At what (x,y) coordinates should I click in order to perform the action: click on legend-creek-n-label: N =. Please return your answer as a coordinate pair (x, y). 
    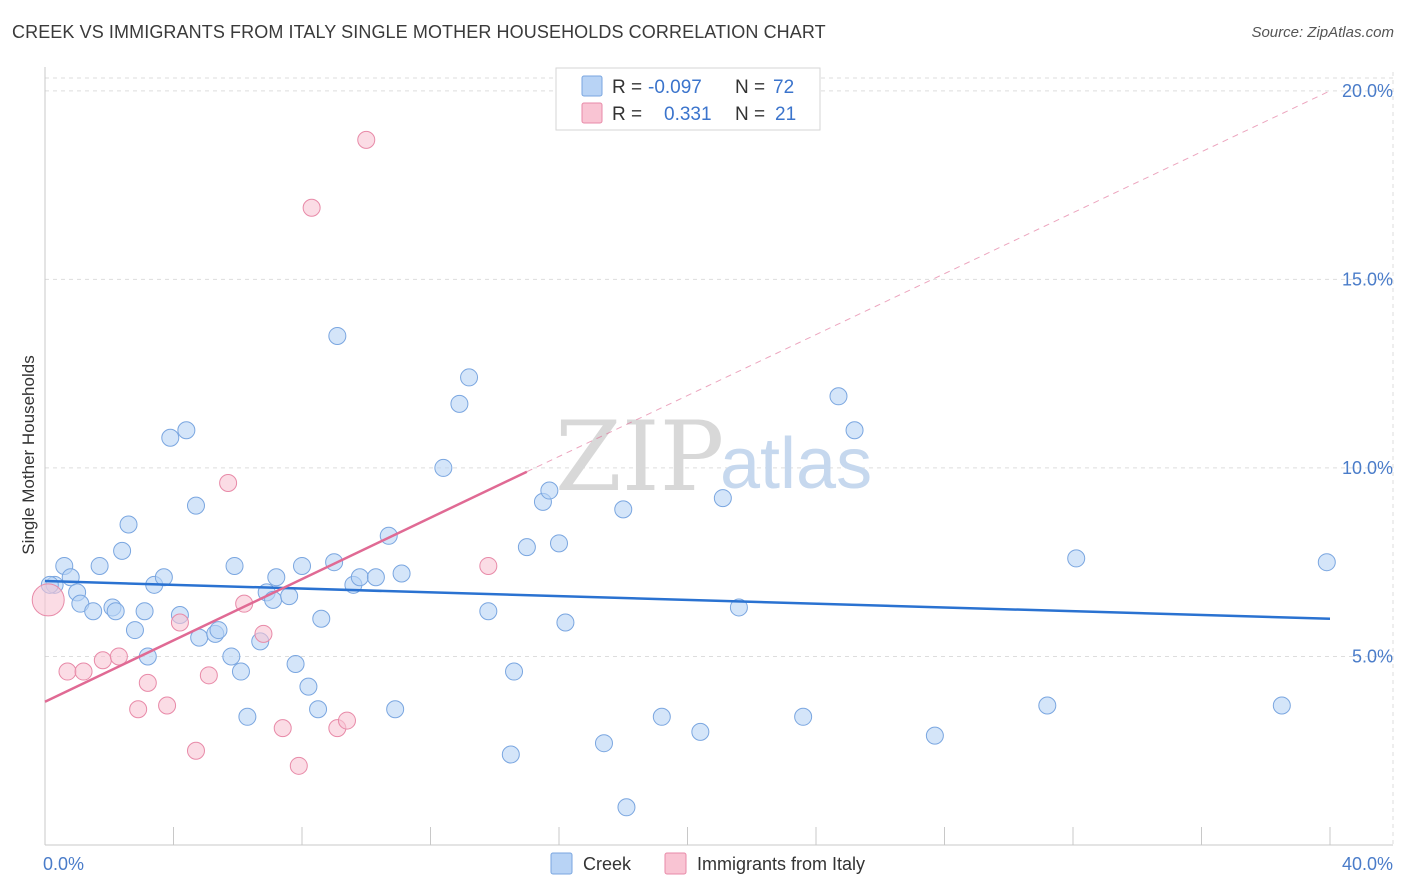
    Looking at the image, I should click on (750, 87).